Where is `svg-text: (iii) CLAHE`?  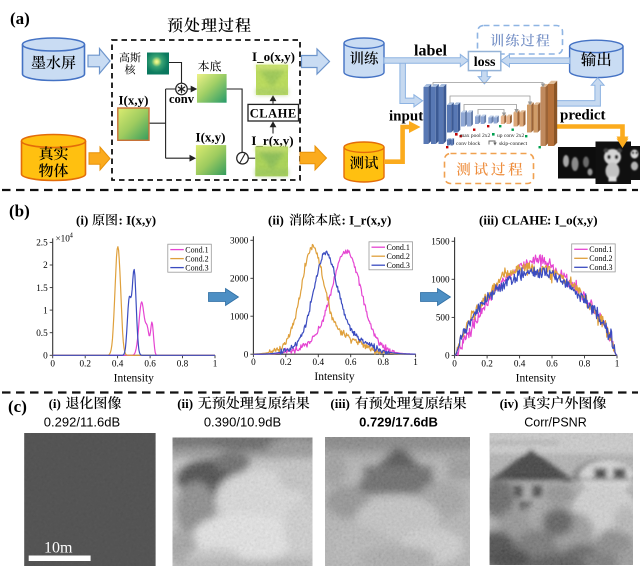 svg-text: (iii) CLAHE is located at coordinates (513, 220).